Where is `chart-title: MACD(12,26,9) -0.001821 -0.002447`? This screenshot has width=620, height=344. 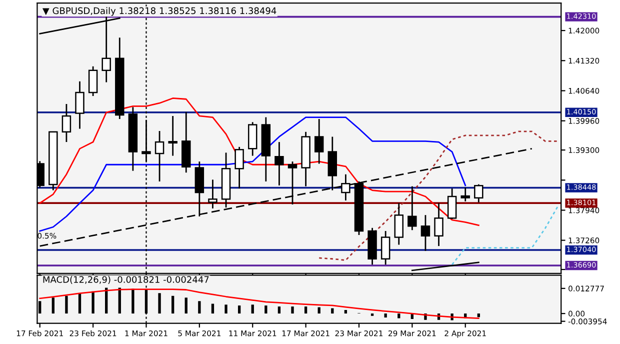
chart-title: MACD(12,26,9) -0.001821 -0.002447 is located at coordinates (126, 280).